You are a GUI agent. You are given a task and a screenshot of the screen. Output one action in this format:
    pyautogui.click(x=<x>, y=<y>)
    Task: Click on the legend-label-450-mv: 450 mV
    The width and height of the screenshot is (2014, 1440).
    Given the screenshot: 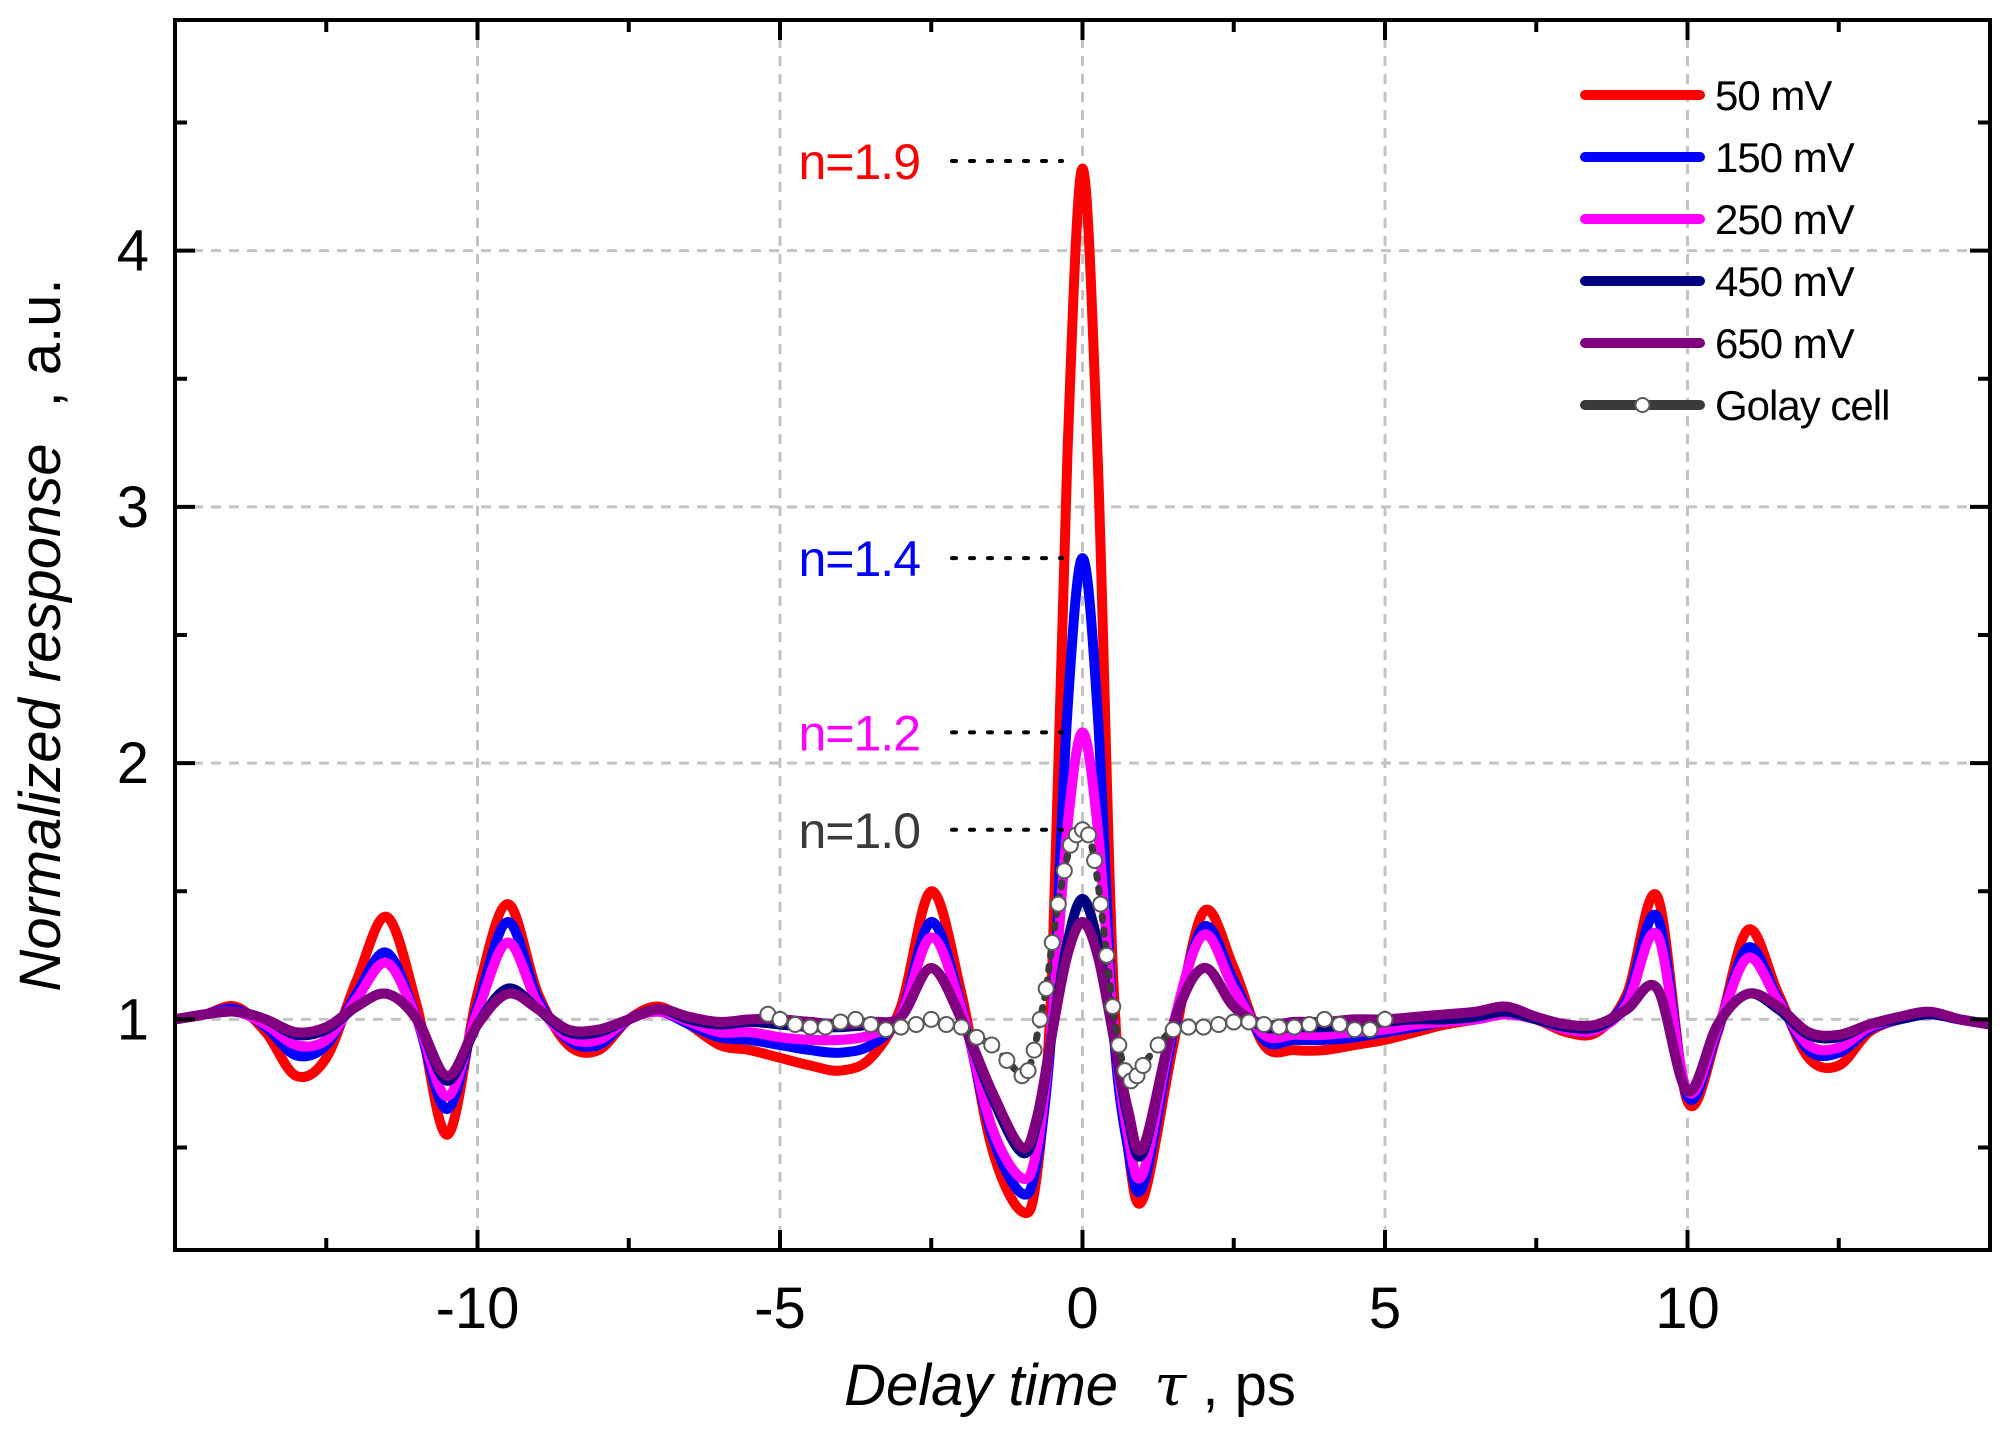 What is the action you would take?
    pyautogui.click(x=1785, y=281)
    